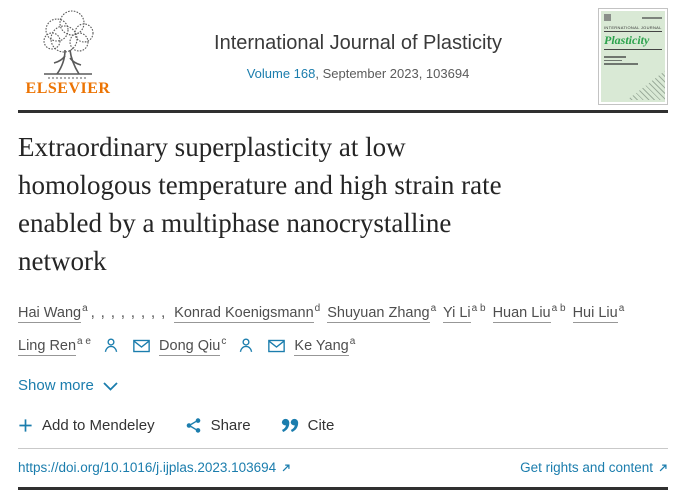 This screenshot has height=496, width=686. What do you see at coordinates (392, 73) in the screenshot?
I see `issue-info: , September 2023, 103694` at bounding box center [392, 73].